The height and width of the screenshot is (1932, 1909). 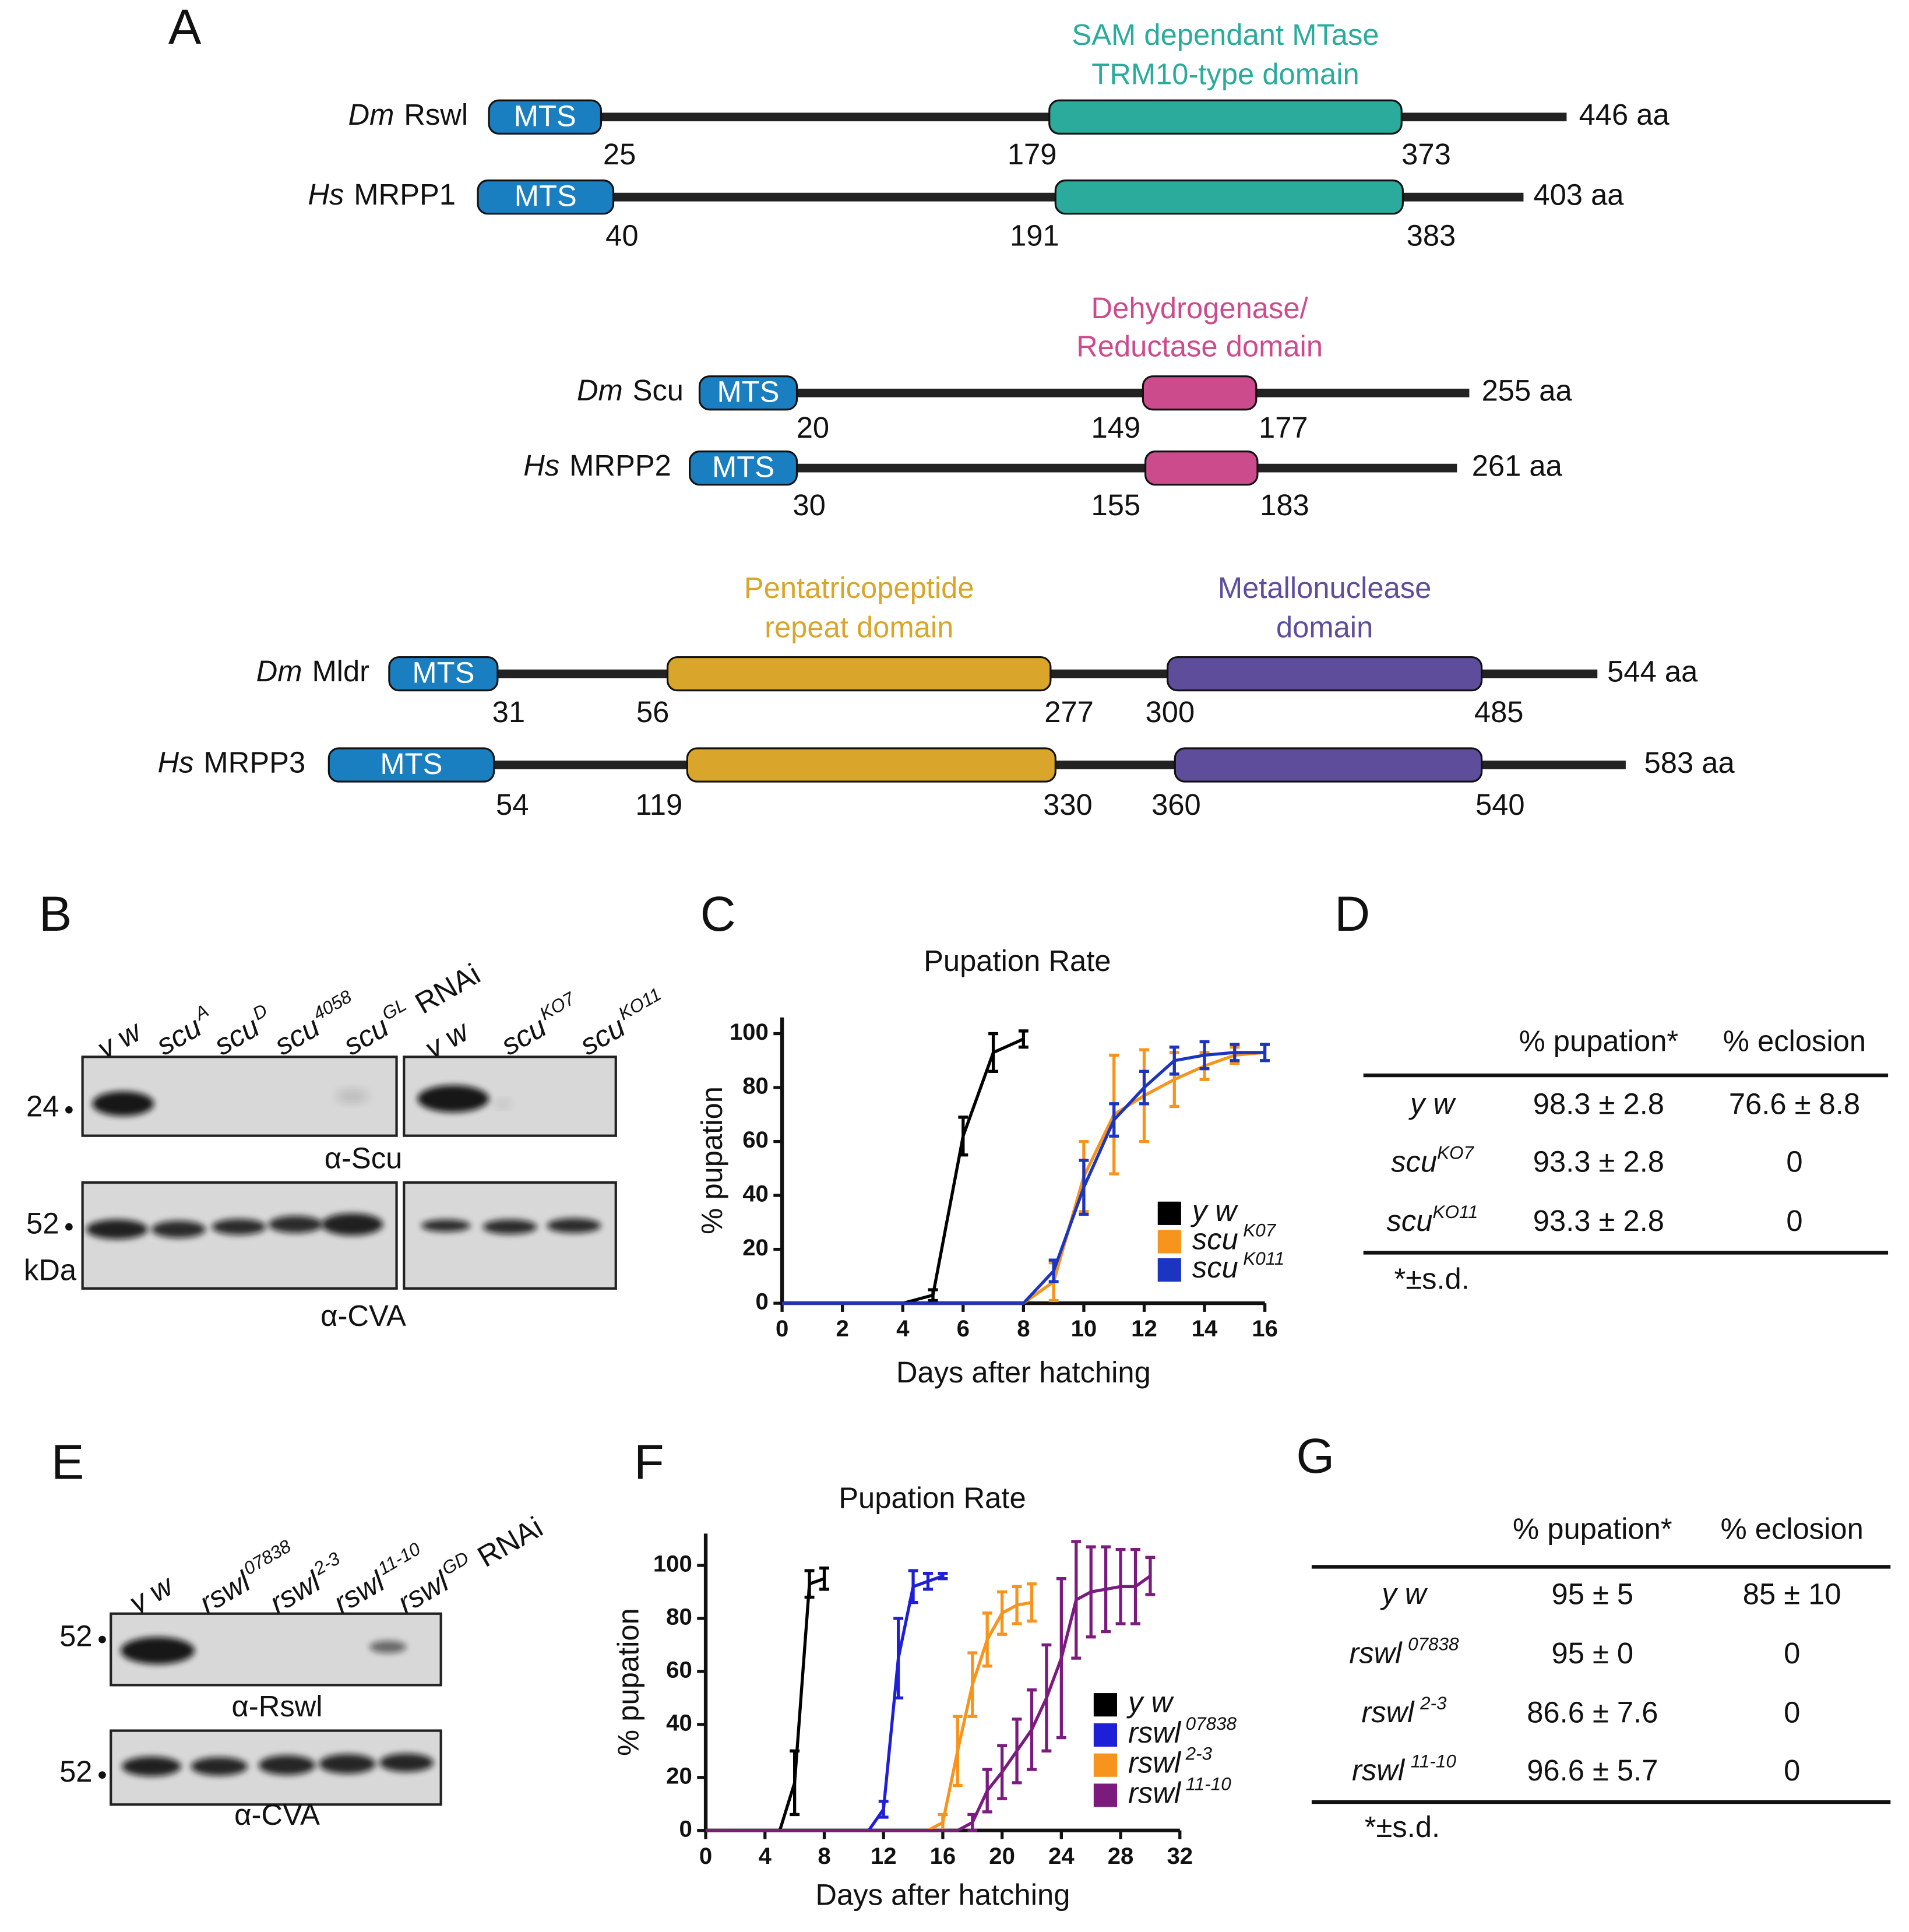 I want to click on protein-name-part: Dm, so click(x=600, y=391).